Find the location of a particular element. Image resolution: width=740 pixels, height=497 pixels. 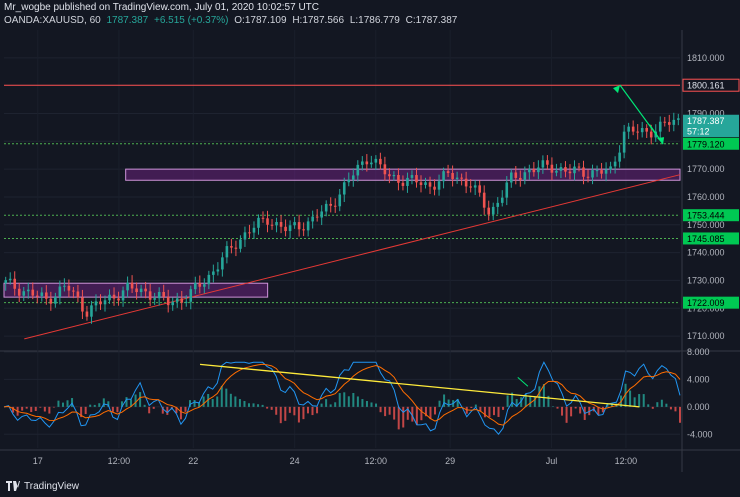

macd-tick-label: -4.000 is located at coordinates (700, 434).